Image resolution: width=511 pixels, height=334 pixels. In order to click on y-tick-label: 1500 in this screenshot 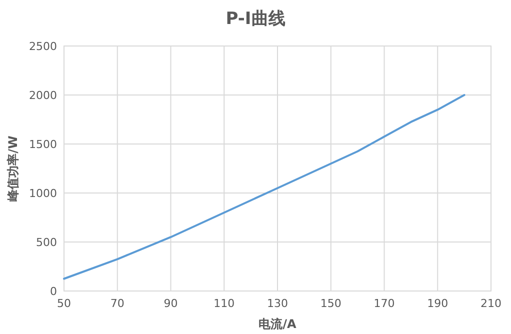, I will do `click(43, 144)`.